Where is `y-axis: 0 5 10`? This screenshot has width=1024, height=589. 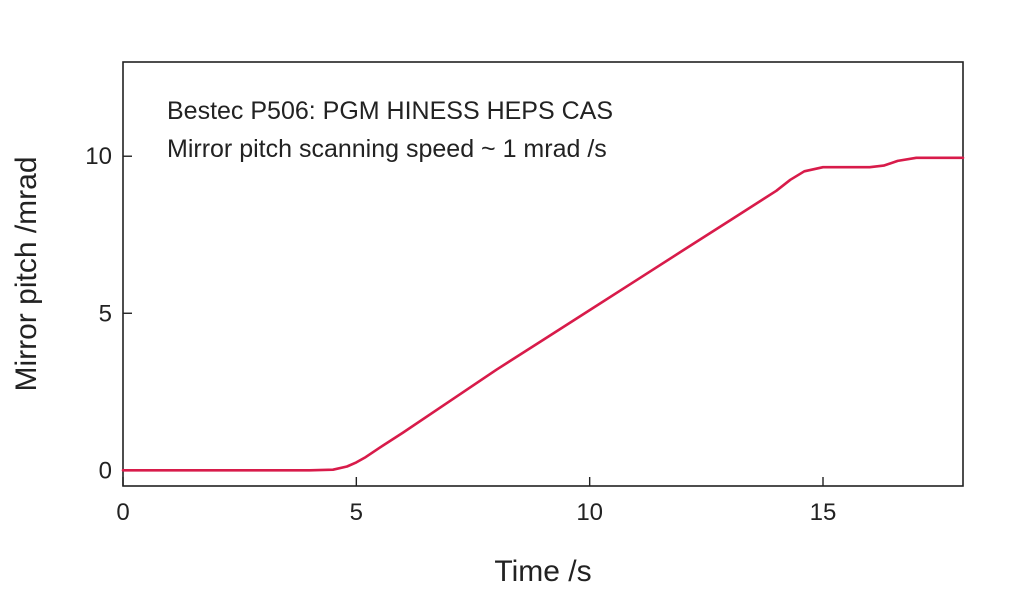
y-axis: 0 5 10 is located at coordinates (108, 313).